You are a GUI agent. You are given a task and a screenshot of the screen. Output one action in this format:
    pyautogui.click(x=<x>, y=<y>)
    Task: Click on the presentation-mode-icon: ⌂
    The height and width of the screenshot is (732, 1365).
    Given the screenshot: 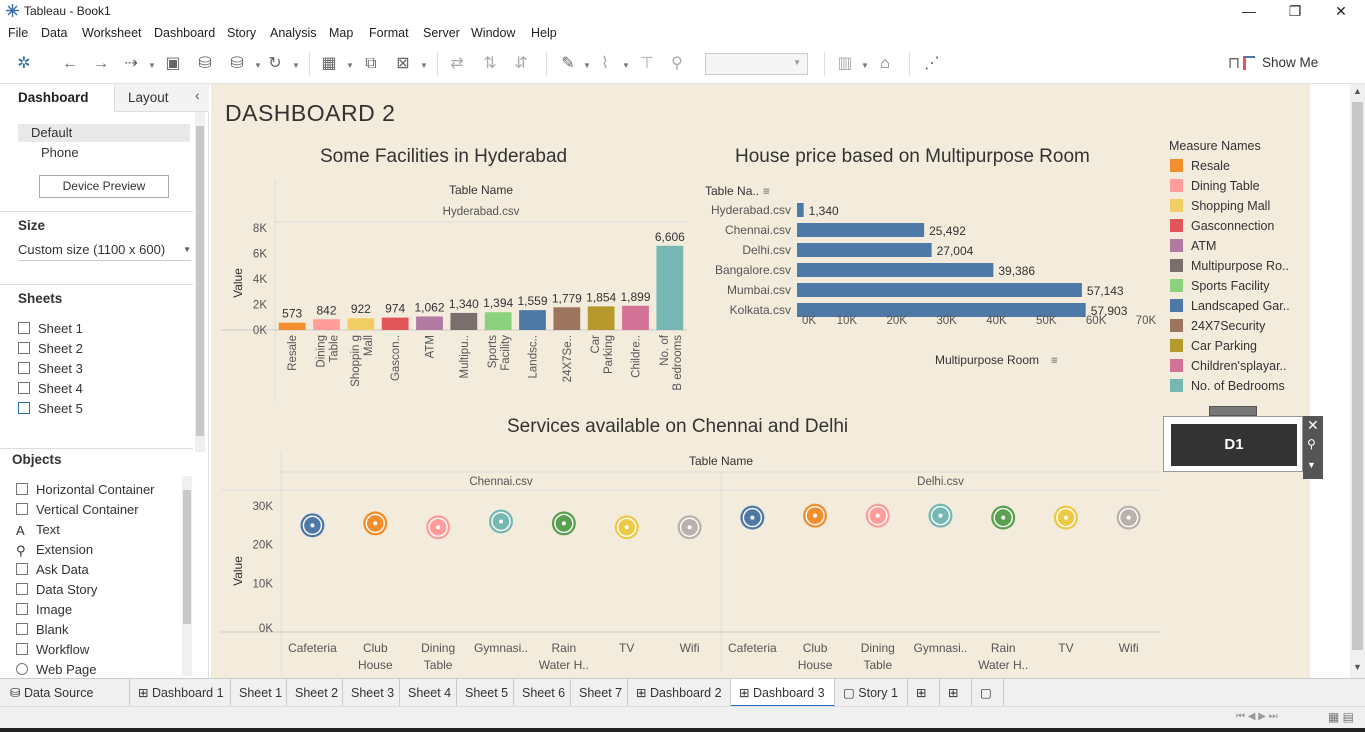 What is the action you would take?
    pyautogui.click(x=885, y=63)
    